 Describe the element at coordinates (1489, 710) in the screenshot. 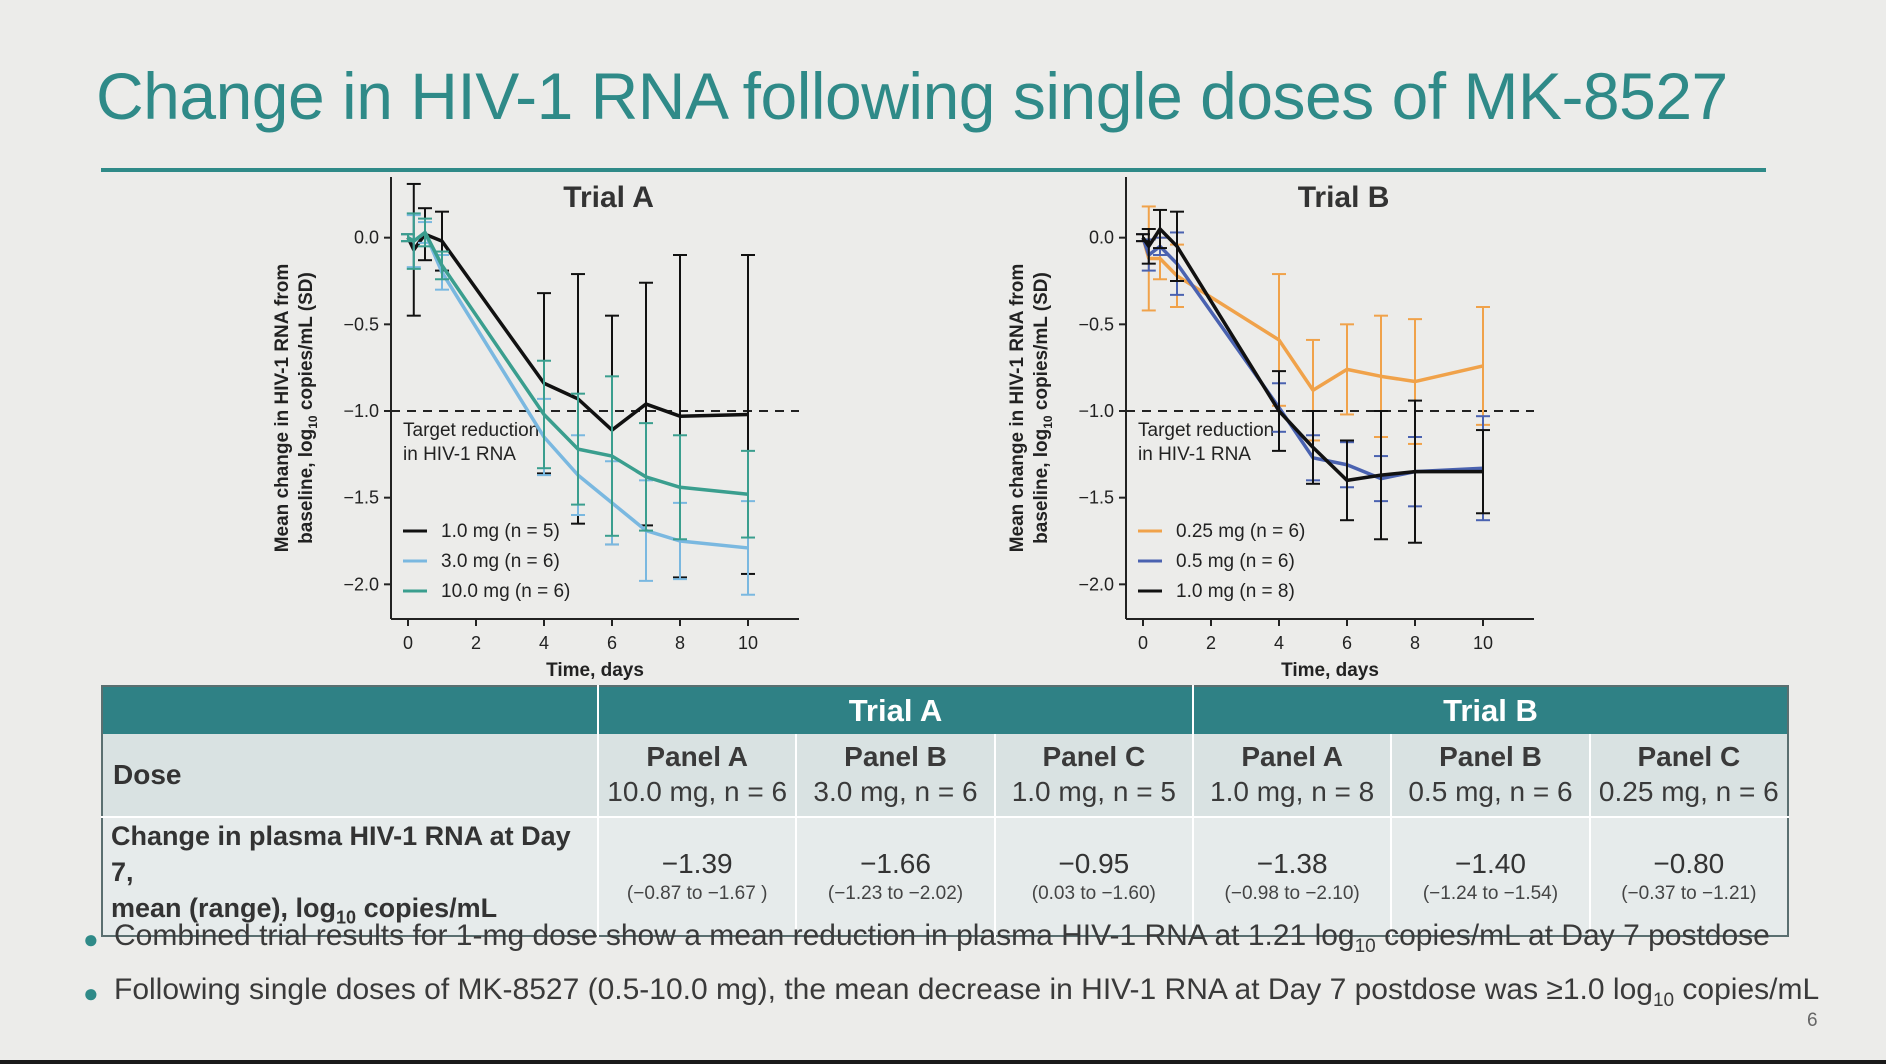

I see `header-trial-b: Trial B` at that location.